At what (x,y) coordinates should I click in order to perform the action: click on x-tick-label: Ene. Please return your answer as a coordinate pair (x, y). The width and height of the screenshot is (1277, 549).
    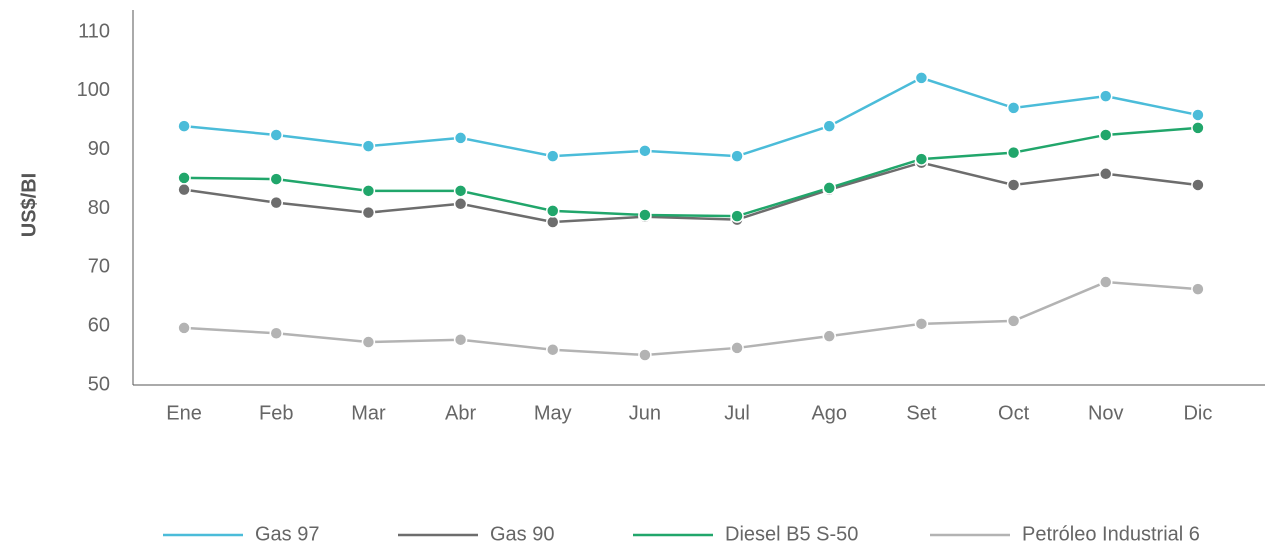
    Looking at the image, I should click on (184, 413).